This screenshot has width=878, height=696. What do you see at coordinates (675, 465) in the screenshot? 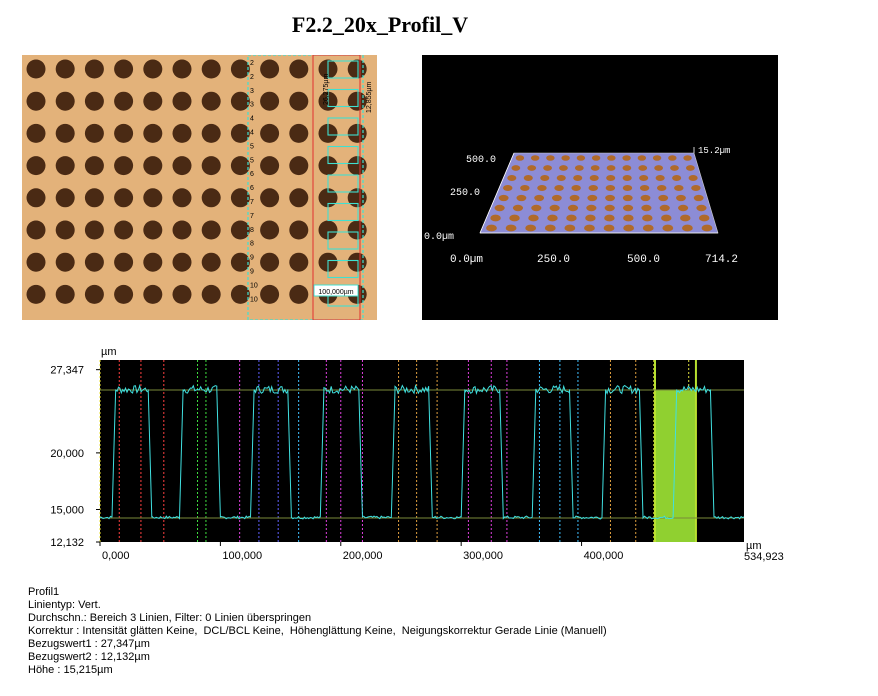
I see `selected-band` at bounding box center [675, 465].